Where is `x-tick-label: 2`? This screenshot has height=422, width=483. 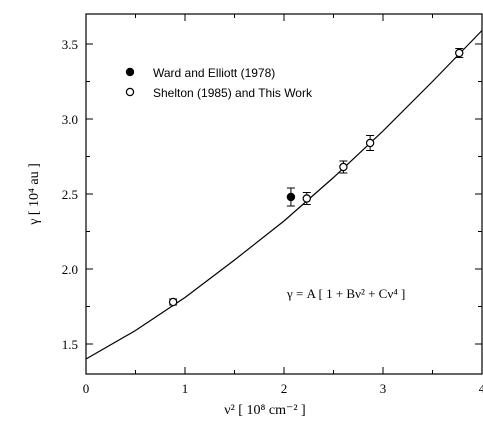
x-tick-label: 2 is located at coordinates (284, 388).